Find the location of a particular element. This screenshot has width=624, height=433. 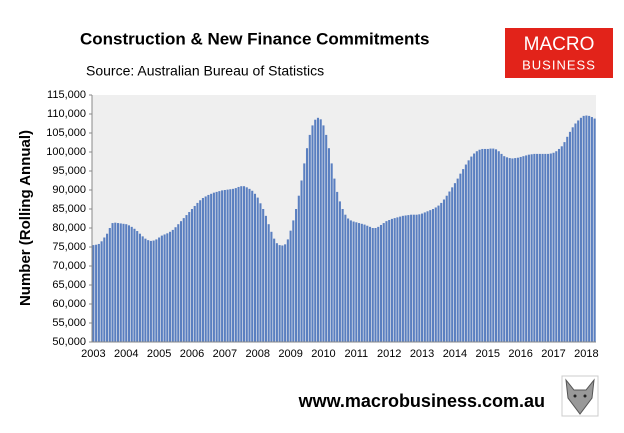

x-tick-label: 2018 is located at coordinates (586, 354).